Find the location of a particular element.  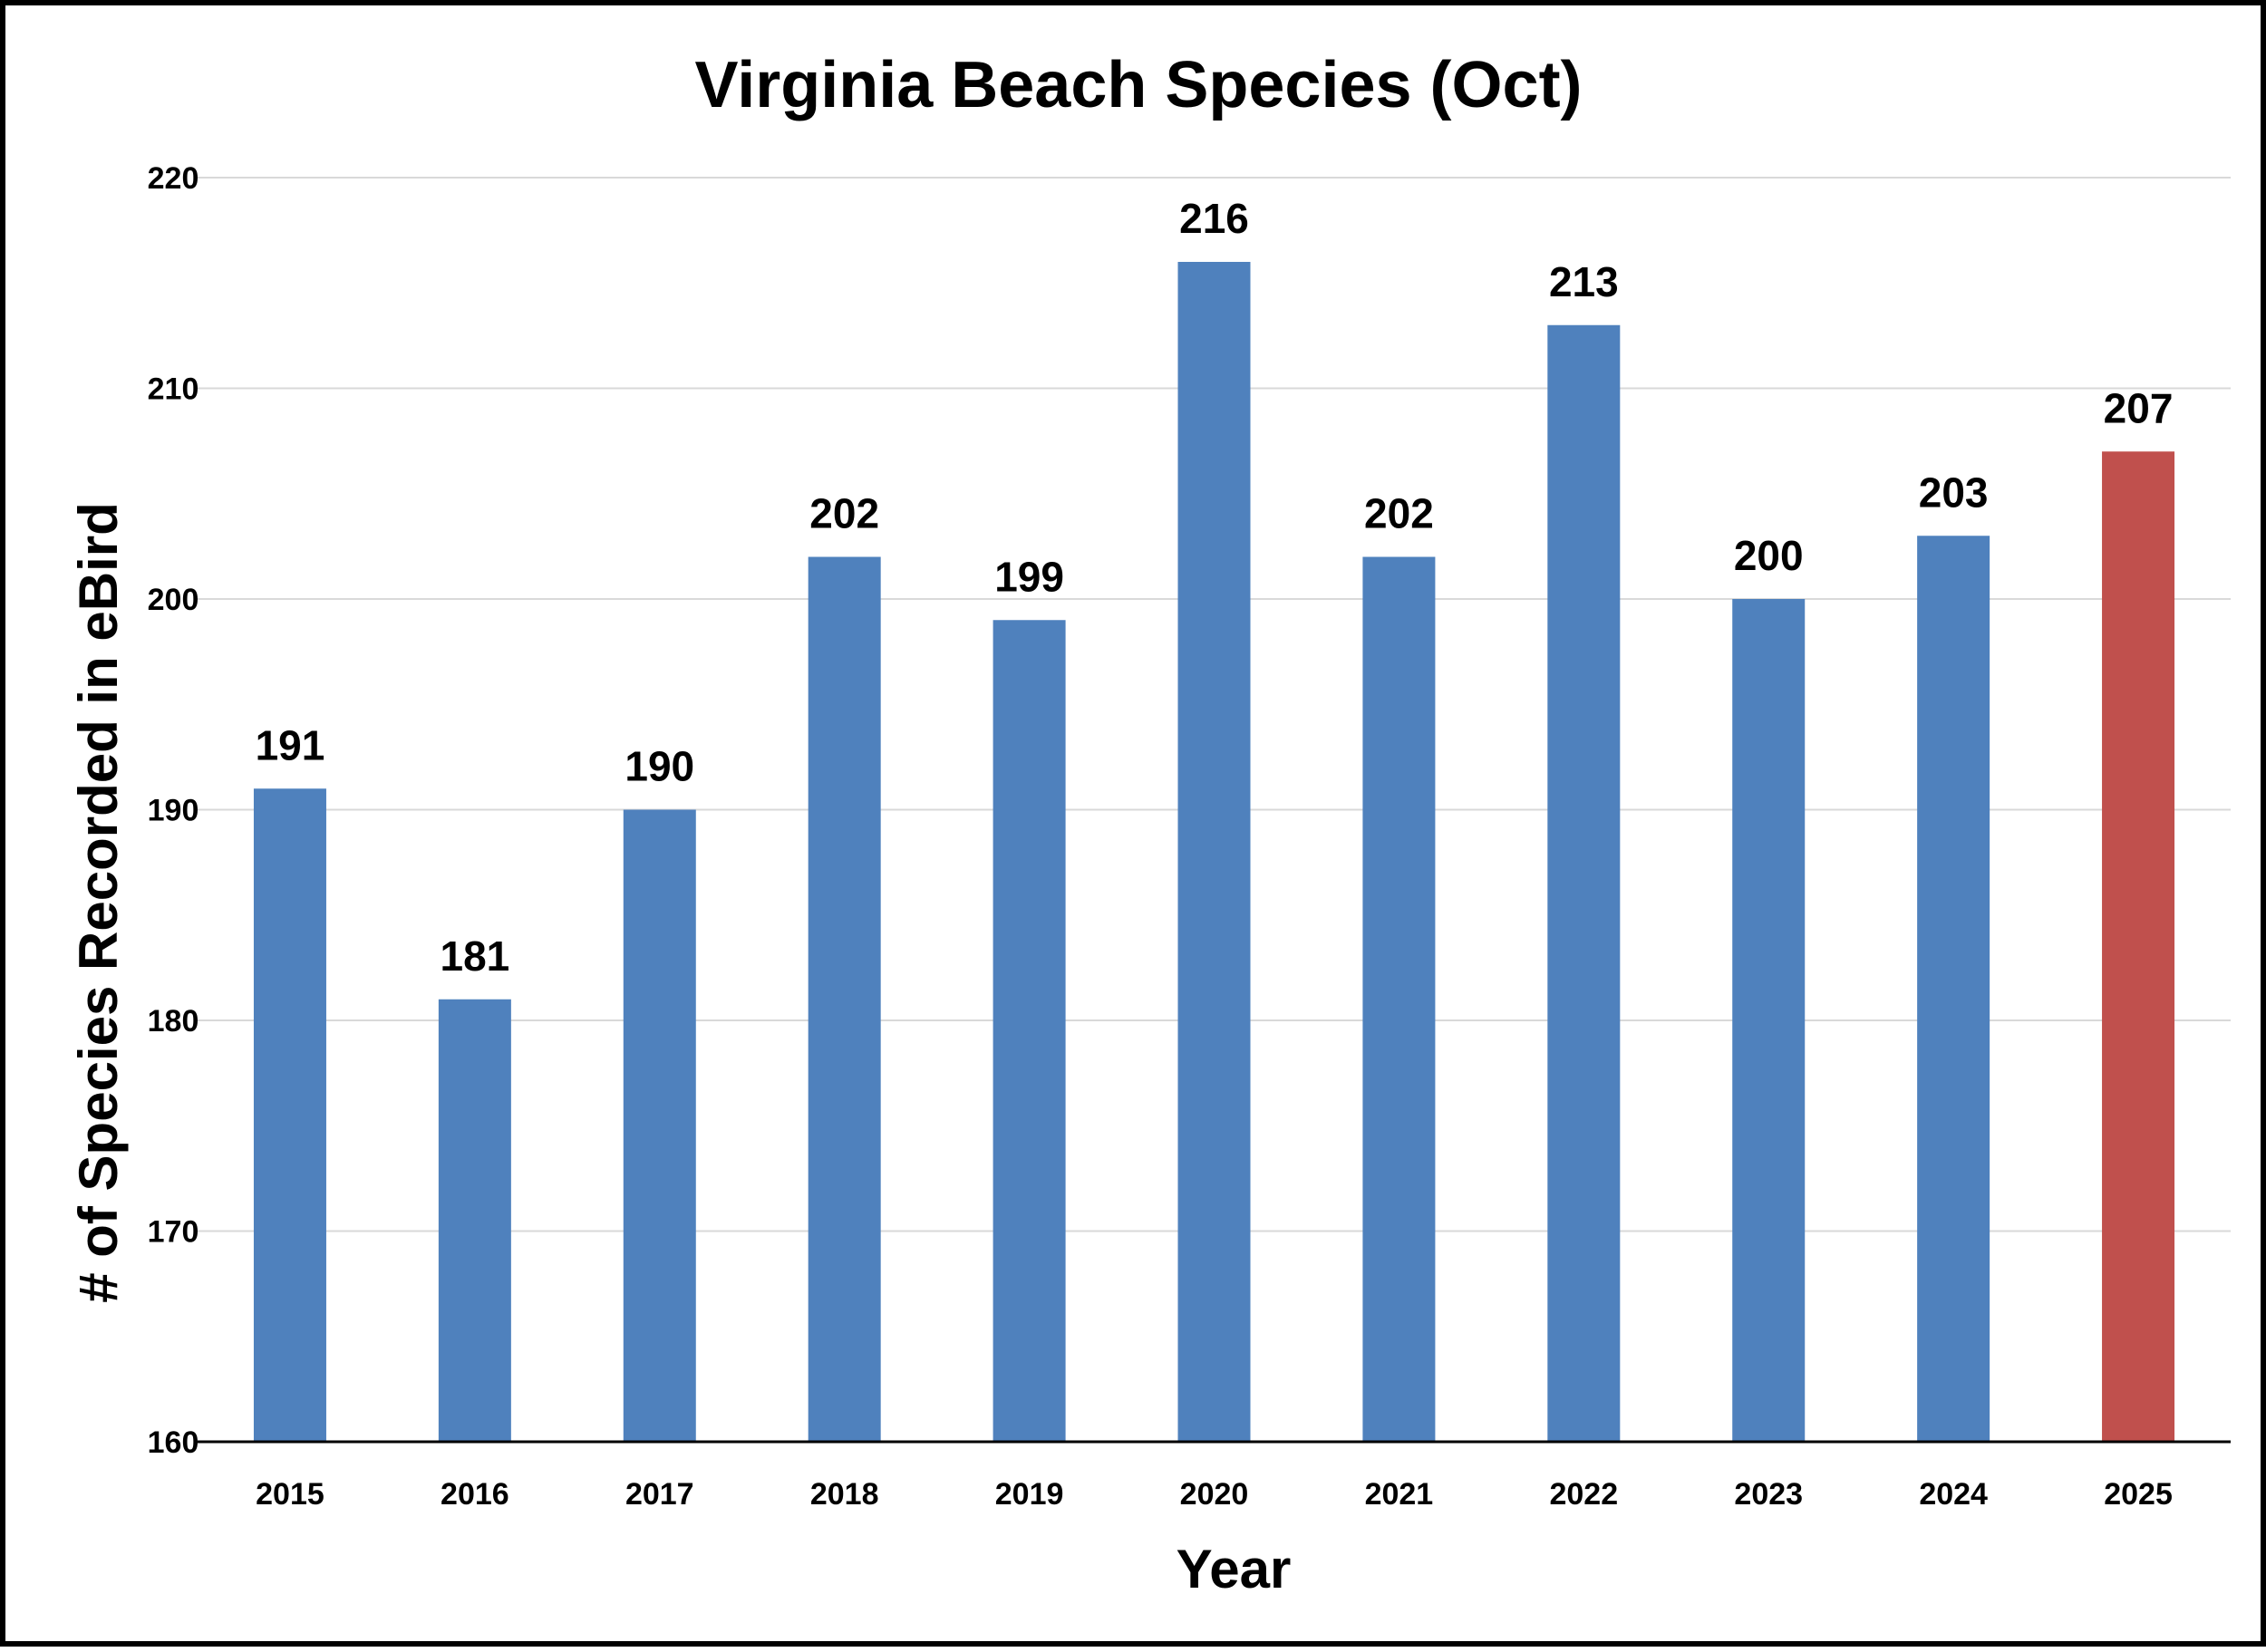

bar-2019 is located at coordinates (1029, 1031).